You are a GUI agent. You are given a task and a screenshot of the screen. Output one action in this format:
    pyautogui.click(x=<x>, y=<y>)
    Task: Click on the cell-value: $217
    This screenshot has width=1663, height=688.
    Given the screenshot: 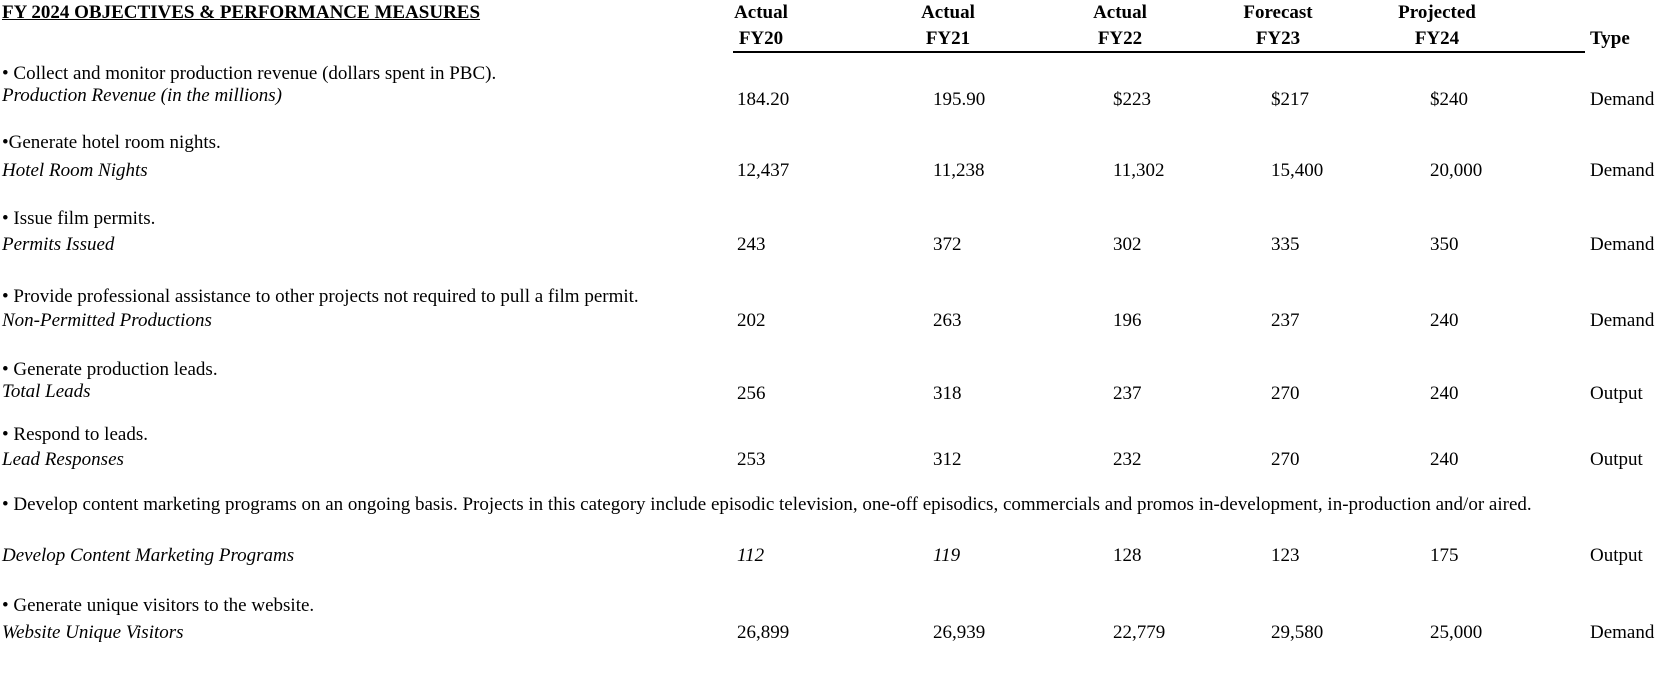 What is the action you would take?
    pyautogui.click(x=1290, y=99)
    